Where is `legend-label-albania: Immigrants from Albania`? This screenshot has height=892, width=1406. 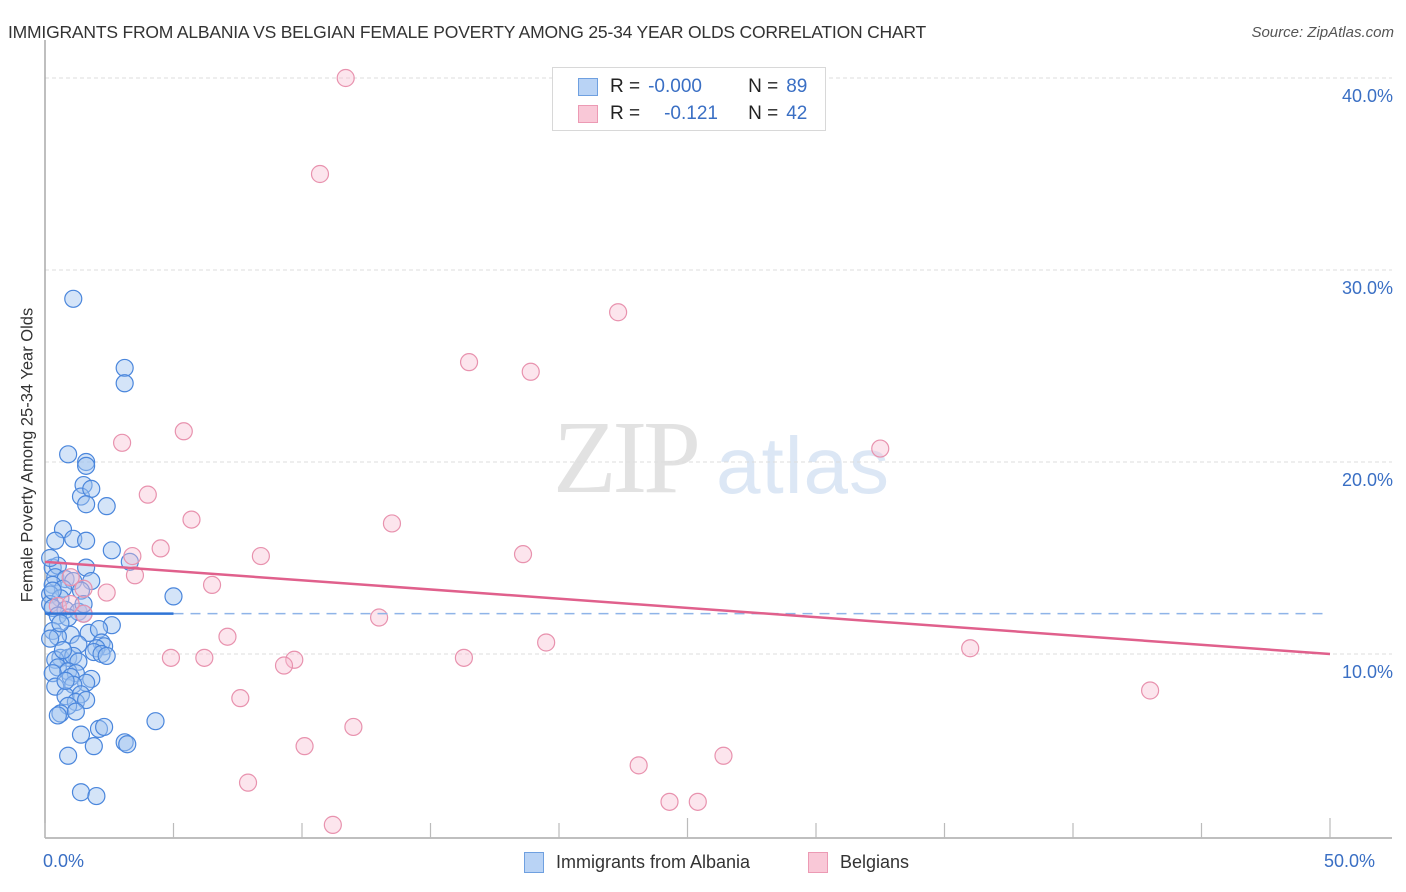
legend-label-albania: Immigrants from Albania is located at coordinates (653, 862).